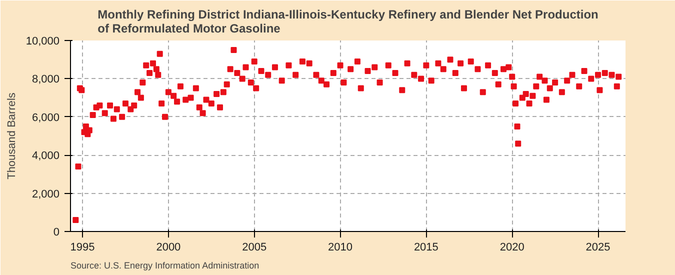 The image size is (675, 275). What do you see at coordinates (165, 265) in the screenshot?
I see `source-note: Source: U.S. Energy Information Administration` at bounding box center [165, 265].